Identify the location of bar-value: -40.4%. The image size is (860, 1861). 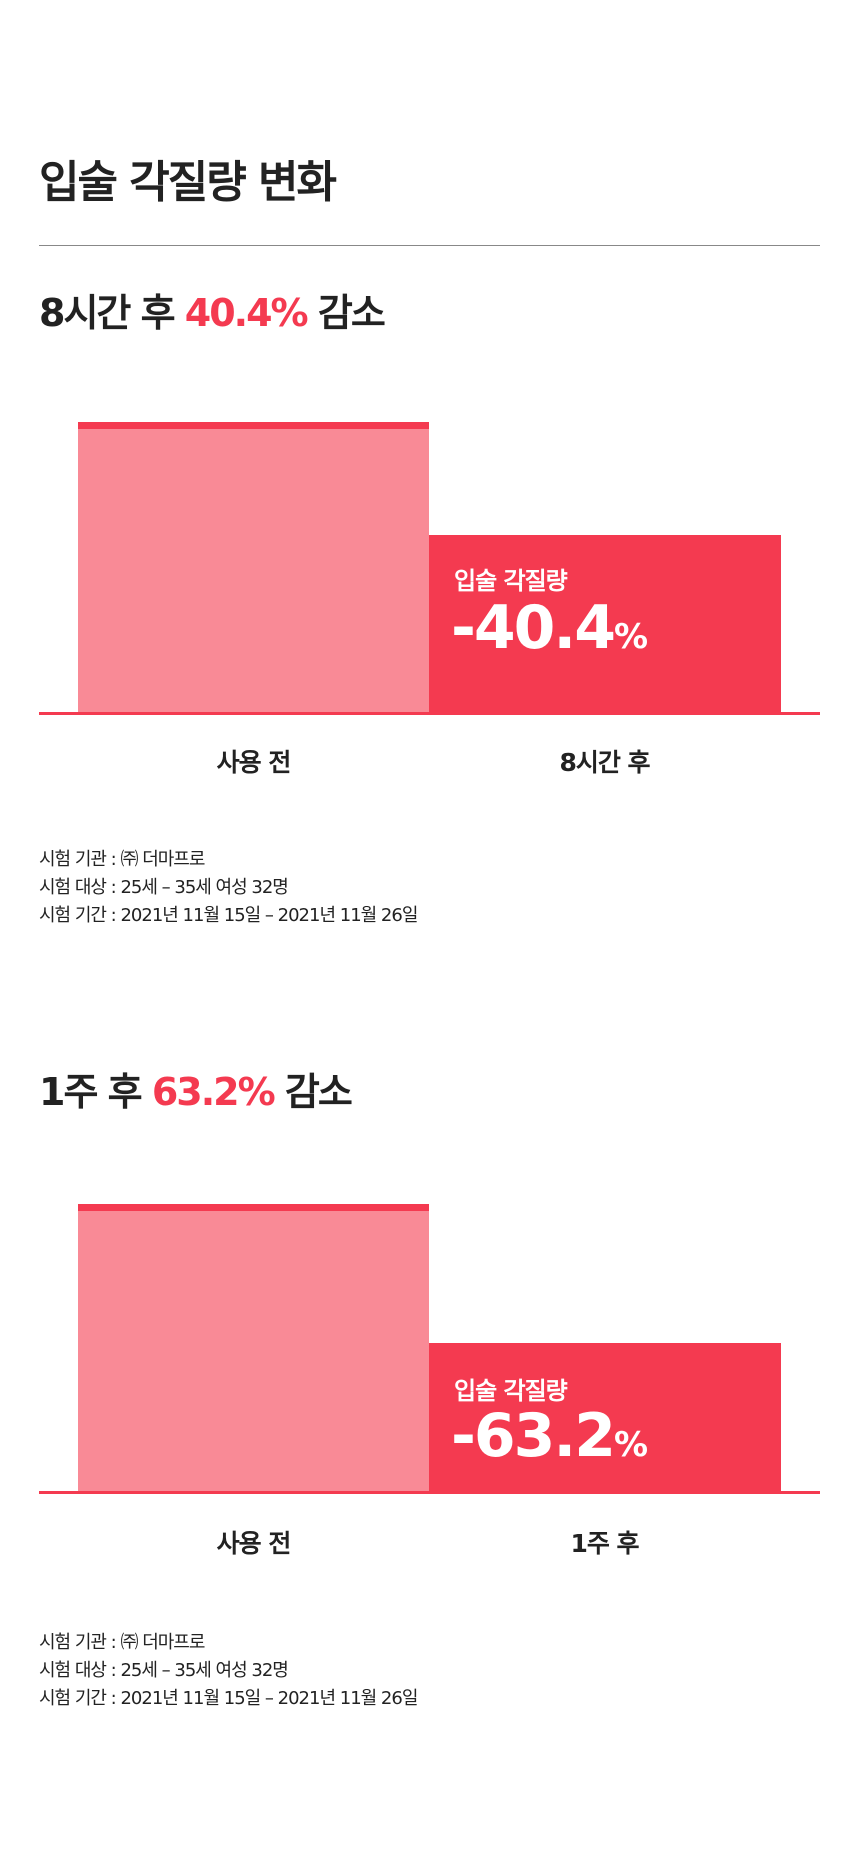
(549, 628).